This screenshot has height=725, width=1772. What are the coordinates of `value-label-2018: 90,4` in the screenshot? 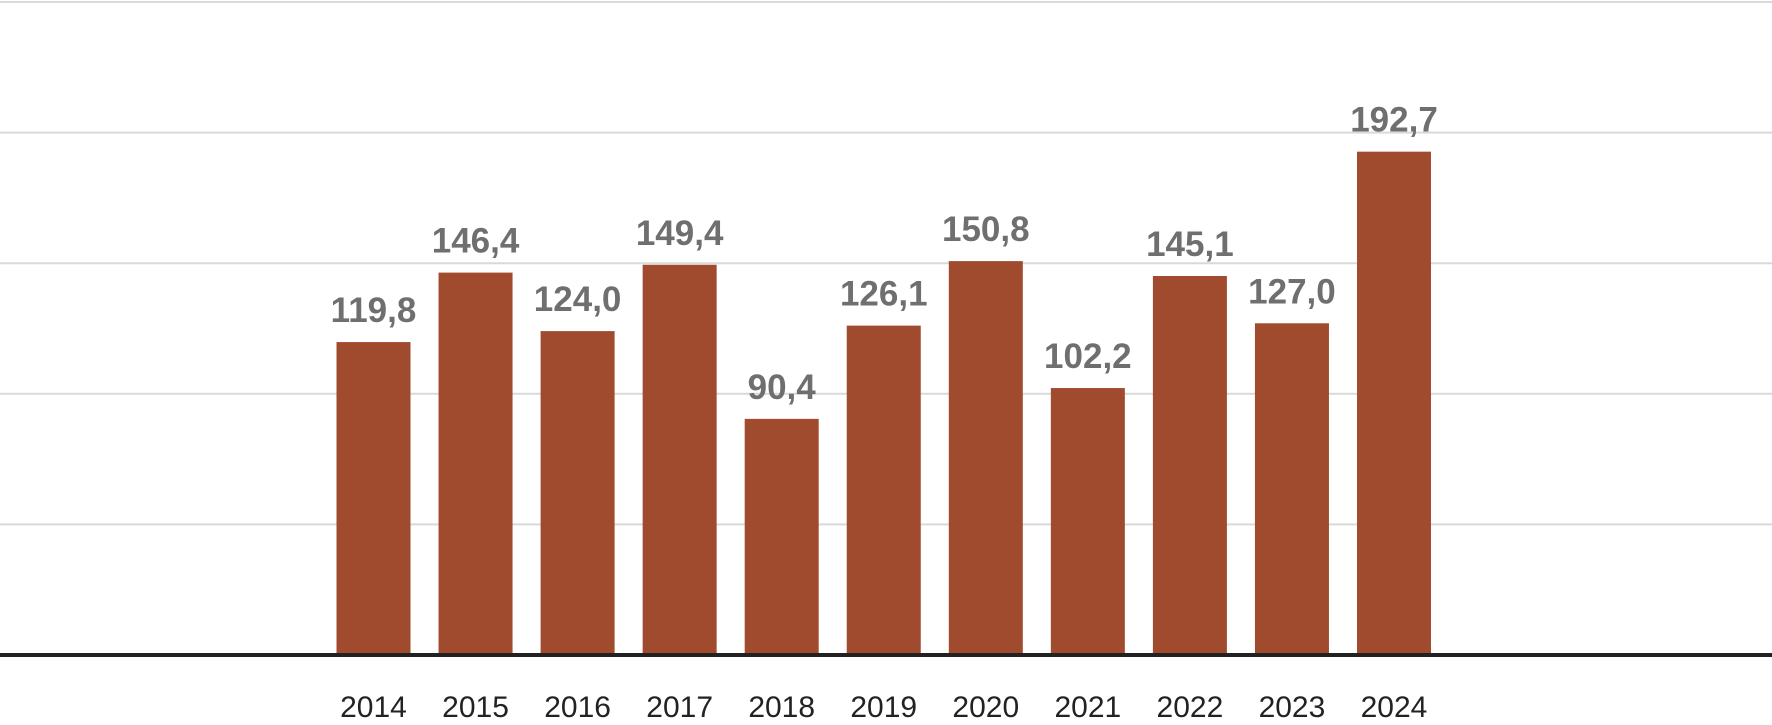 It's located at (782, 387).